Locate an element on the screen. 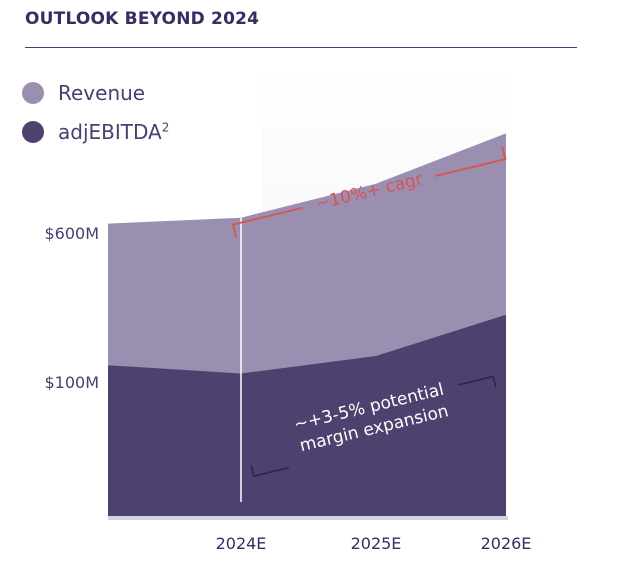  margin-bracket is located at coordinates (373, 426).